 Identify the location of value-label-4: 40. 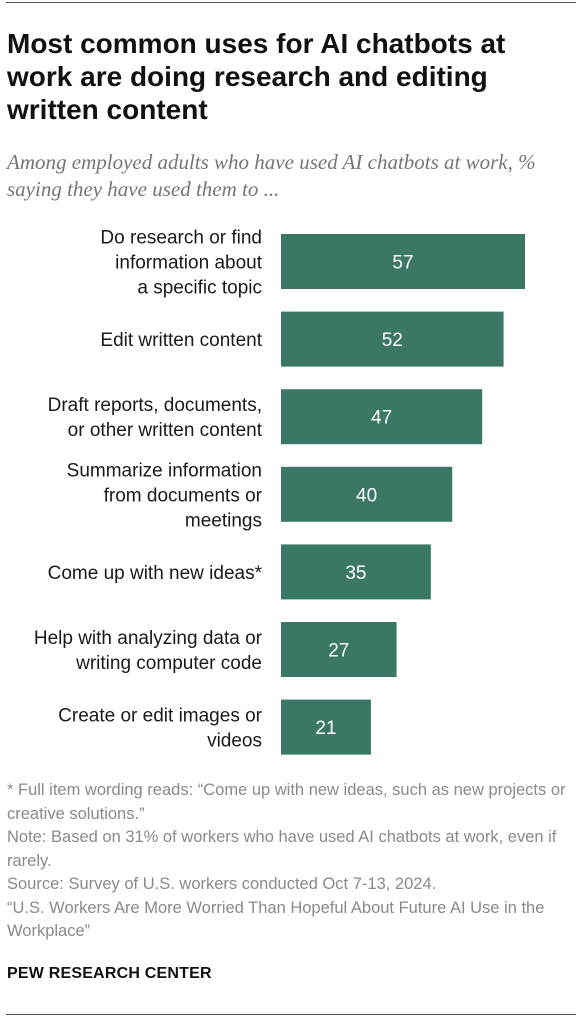
(366, 495).